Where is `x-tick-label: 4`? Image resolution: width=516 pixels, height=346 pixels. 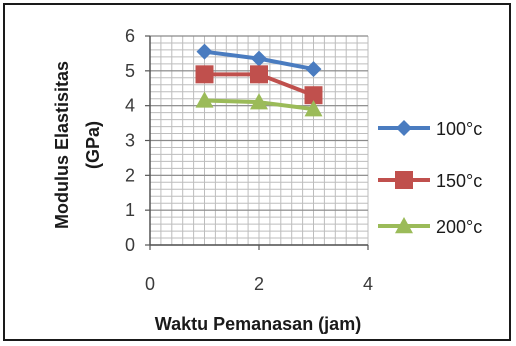 x-tick-label: 4 is located at coordinates (368, 284).